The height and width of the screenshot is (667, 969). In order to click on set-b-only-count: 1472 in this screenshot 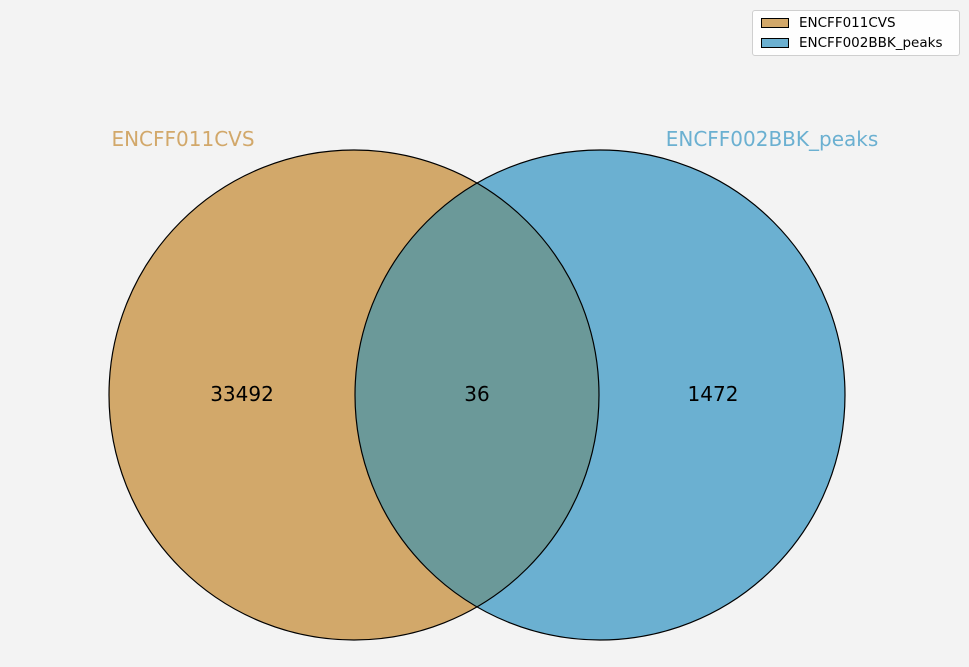, I will do `click(713, 394)`.